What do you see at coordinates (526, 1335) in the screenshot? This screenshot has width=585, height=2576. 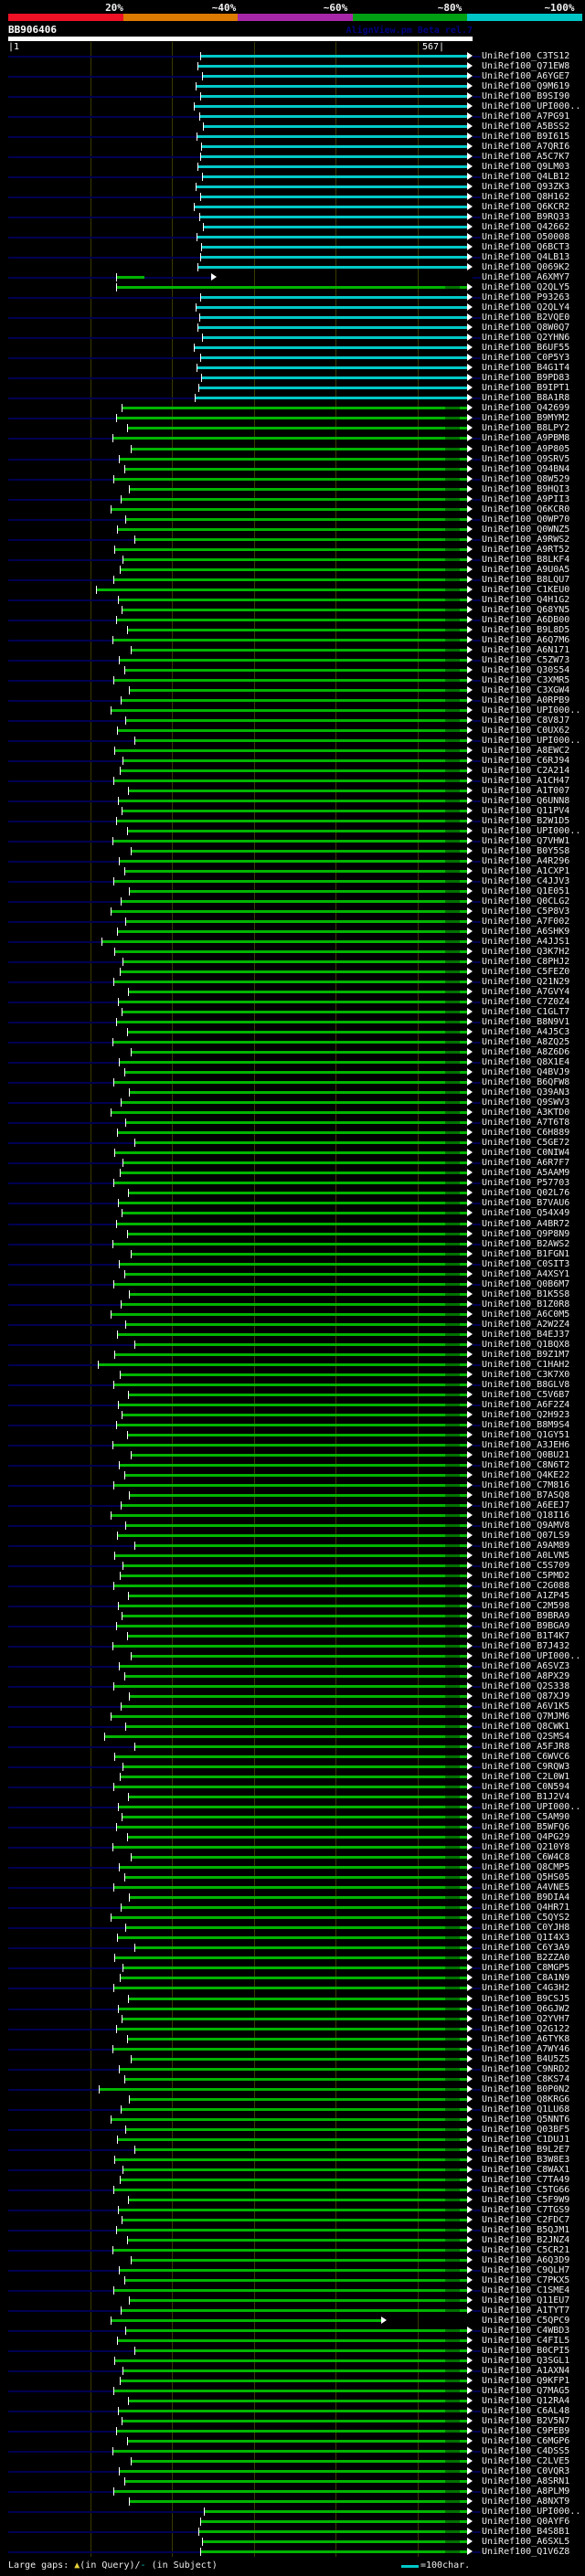 I see `hit-label: UniRef100_B4EJ37` at bounding box center [526, 1335].